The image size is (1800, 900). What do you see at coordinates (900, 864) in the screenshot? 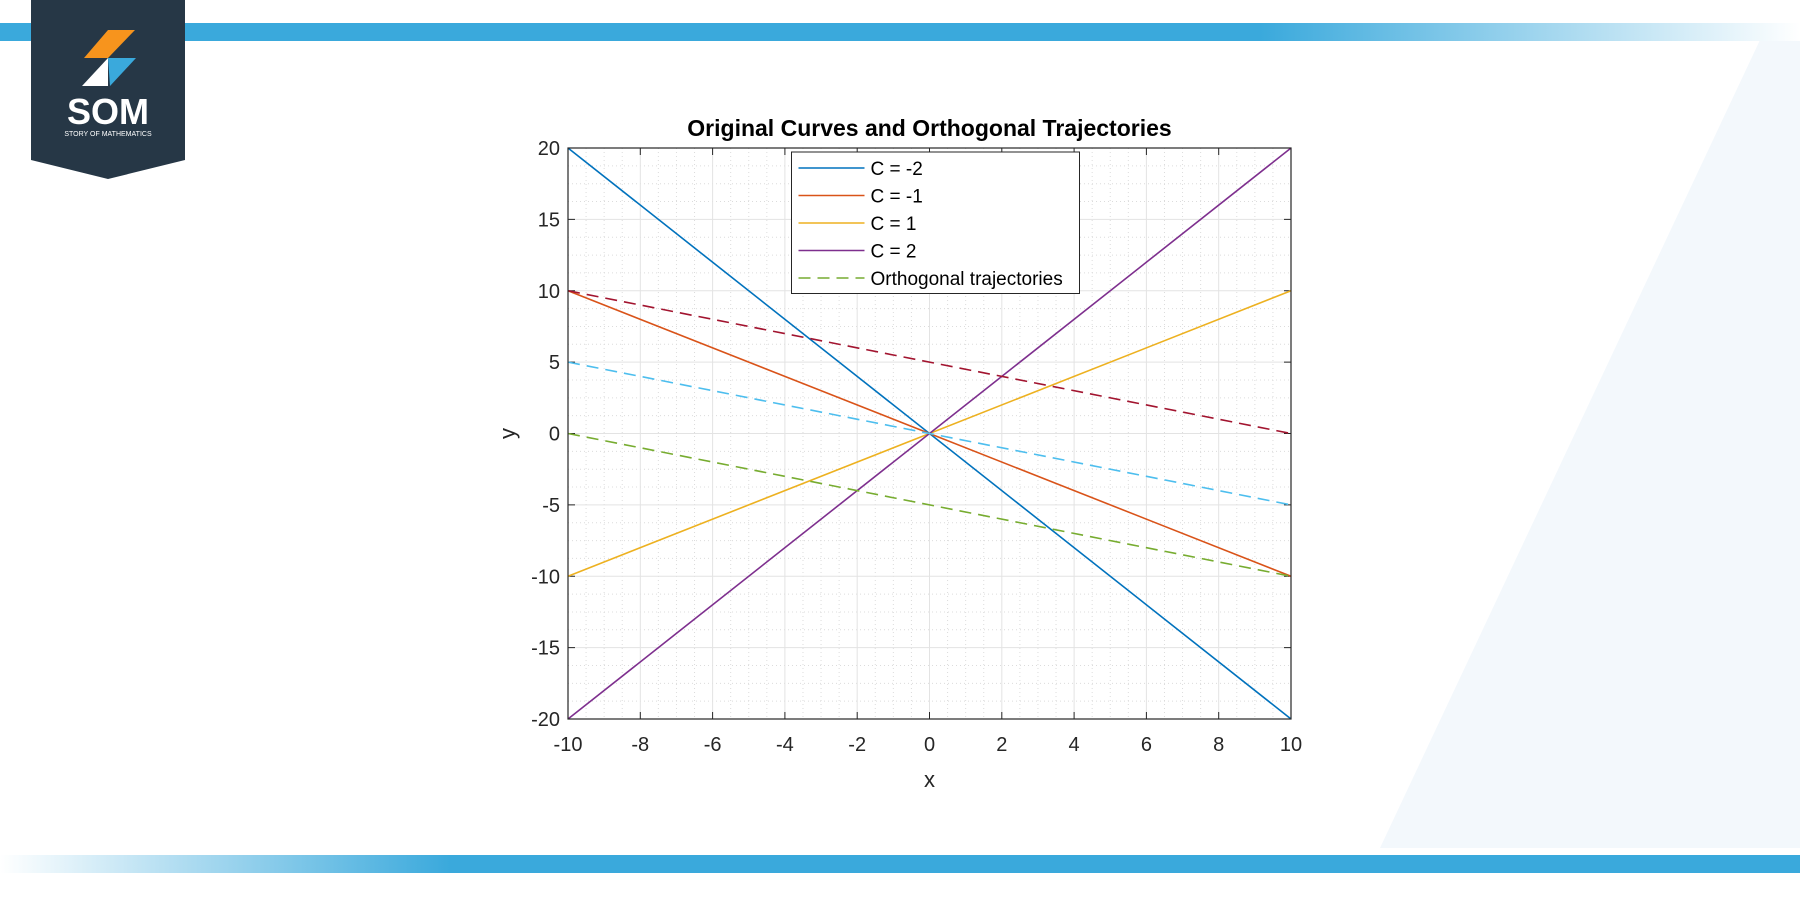
I see `bottom-bar` at bounding box center [900, 864].